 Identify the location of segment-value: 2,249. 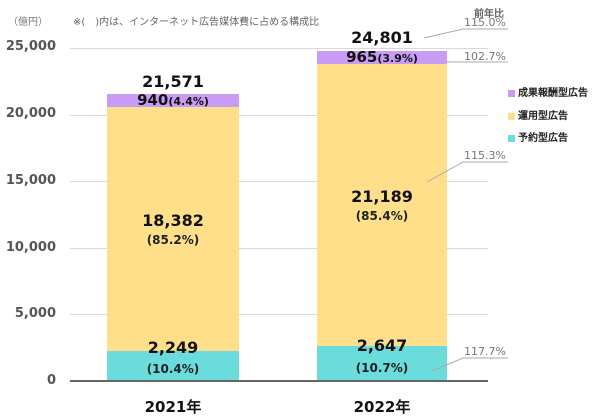
(173, 347).